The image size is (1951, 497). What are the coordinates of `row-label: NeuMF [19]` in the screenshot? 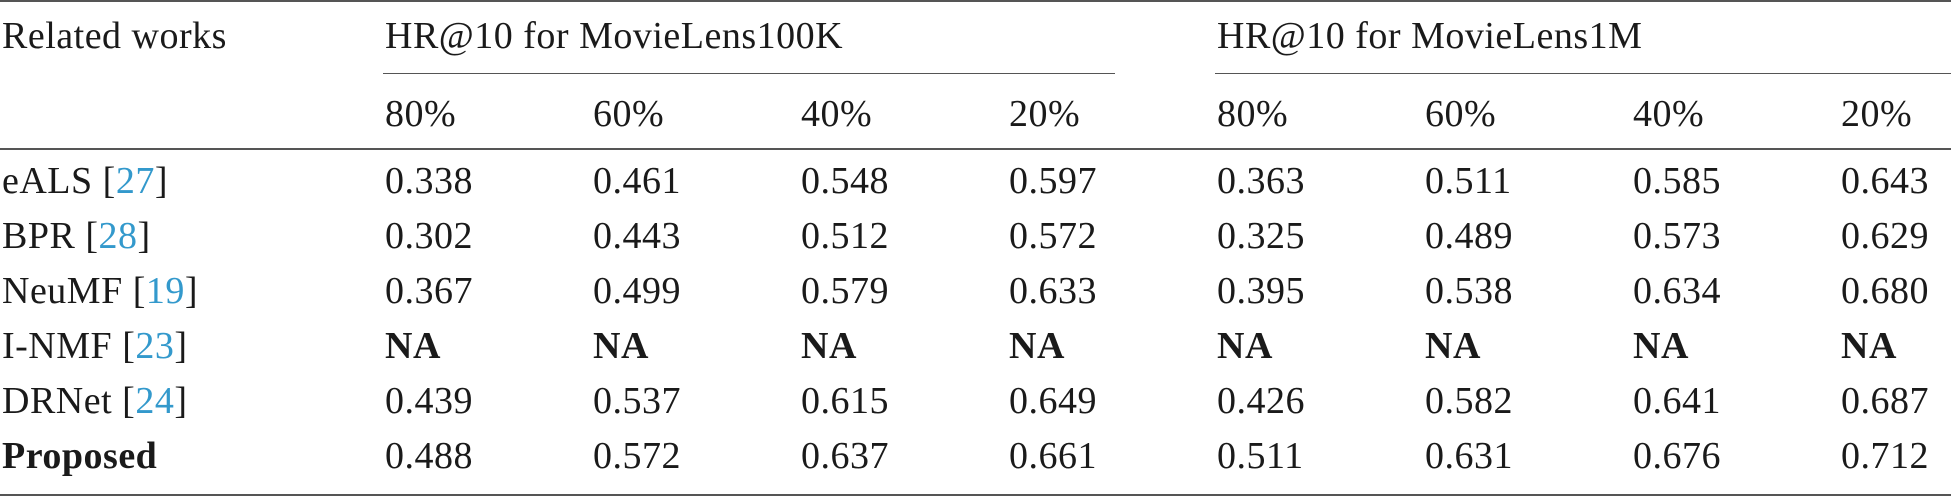 It's located at (100, 291).